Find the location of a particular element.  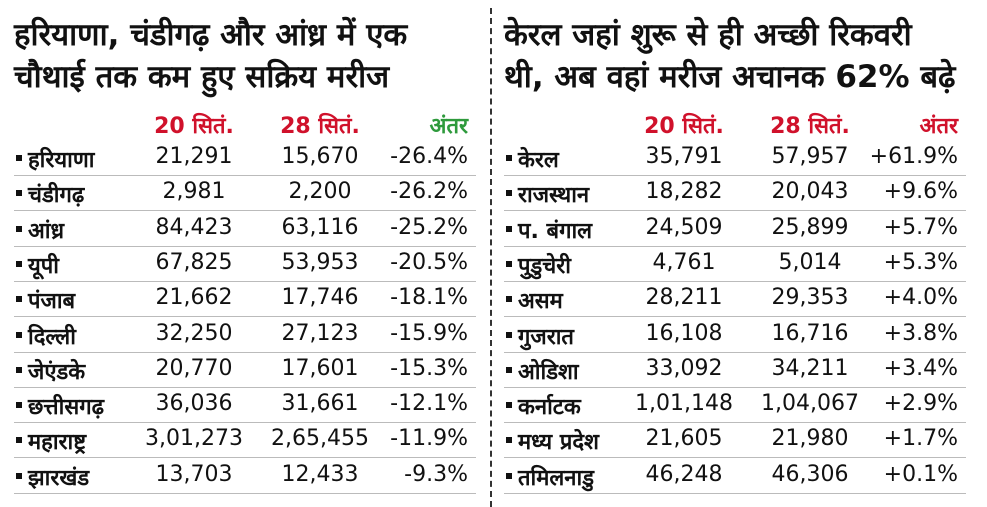

table-row: ओडिशा 33,092 34,211 +3.4% is located at coordinates (735, 370).